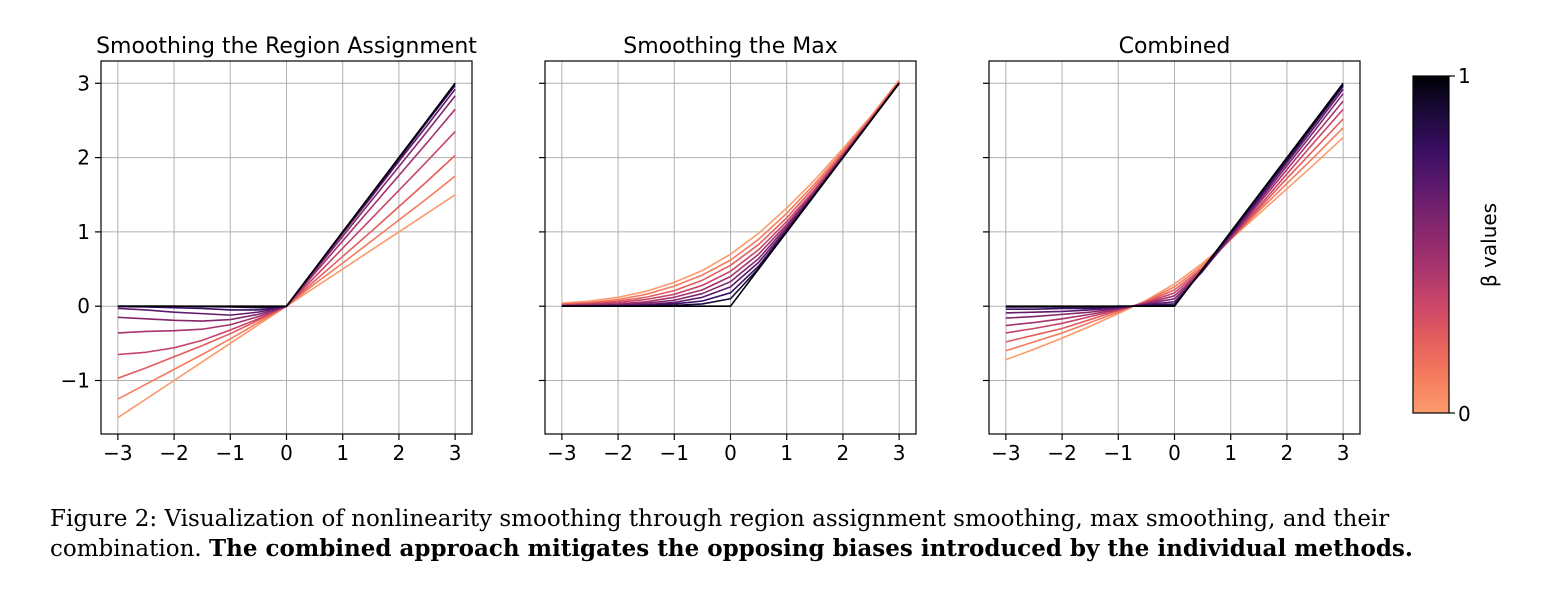  What do you see at coordinates (1456, 245) in the screenshot?
I see `colorbar: 1 0 β values` at bounding box center [1456, 245].